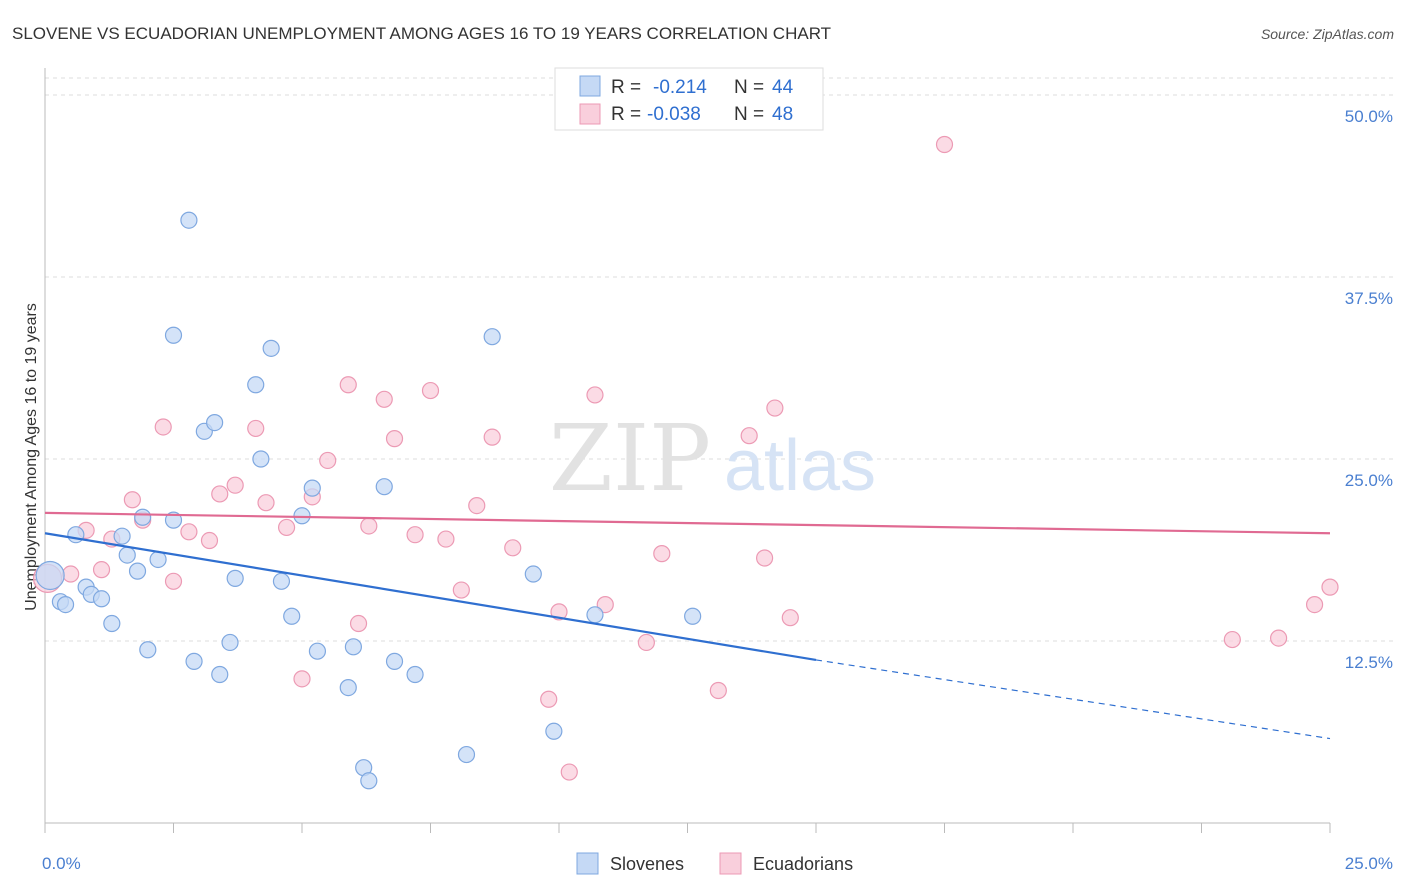 Image resolution: width=1406 pixels, height=892 pixels. Describe the element at coordinates (647, 864) in the screenshot. I see `bottom-legend-label-slovenes: Slovenes` at that location.